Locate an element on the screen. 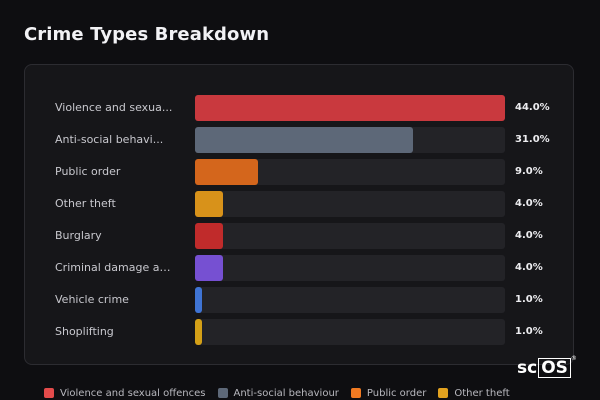  bar-row: Burglary 4.0% is located at coordinates (299, 236).